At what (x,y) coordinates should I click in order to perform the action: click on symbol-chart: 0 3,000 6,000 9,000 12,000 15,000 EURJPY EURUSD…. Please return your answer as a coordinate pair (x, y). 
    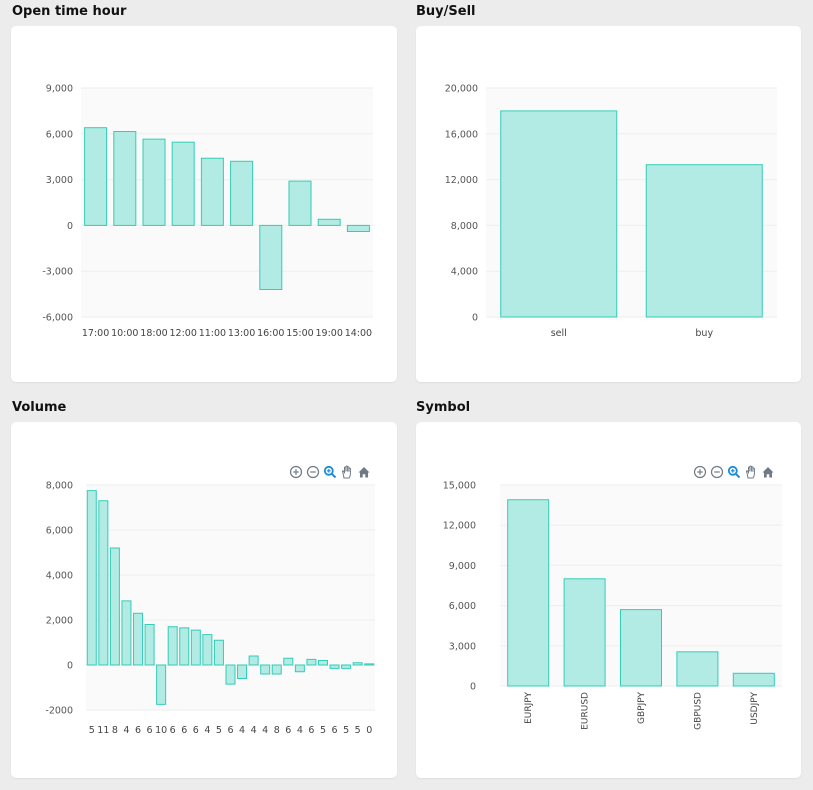
    Looking at the image, I should click on (612, 605).